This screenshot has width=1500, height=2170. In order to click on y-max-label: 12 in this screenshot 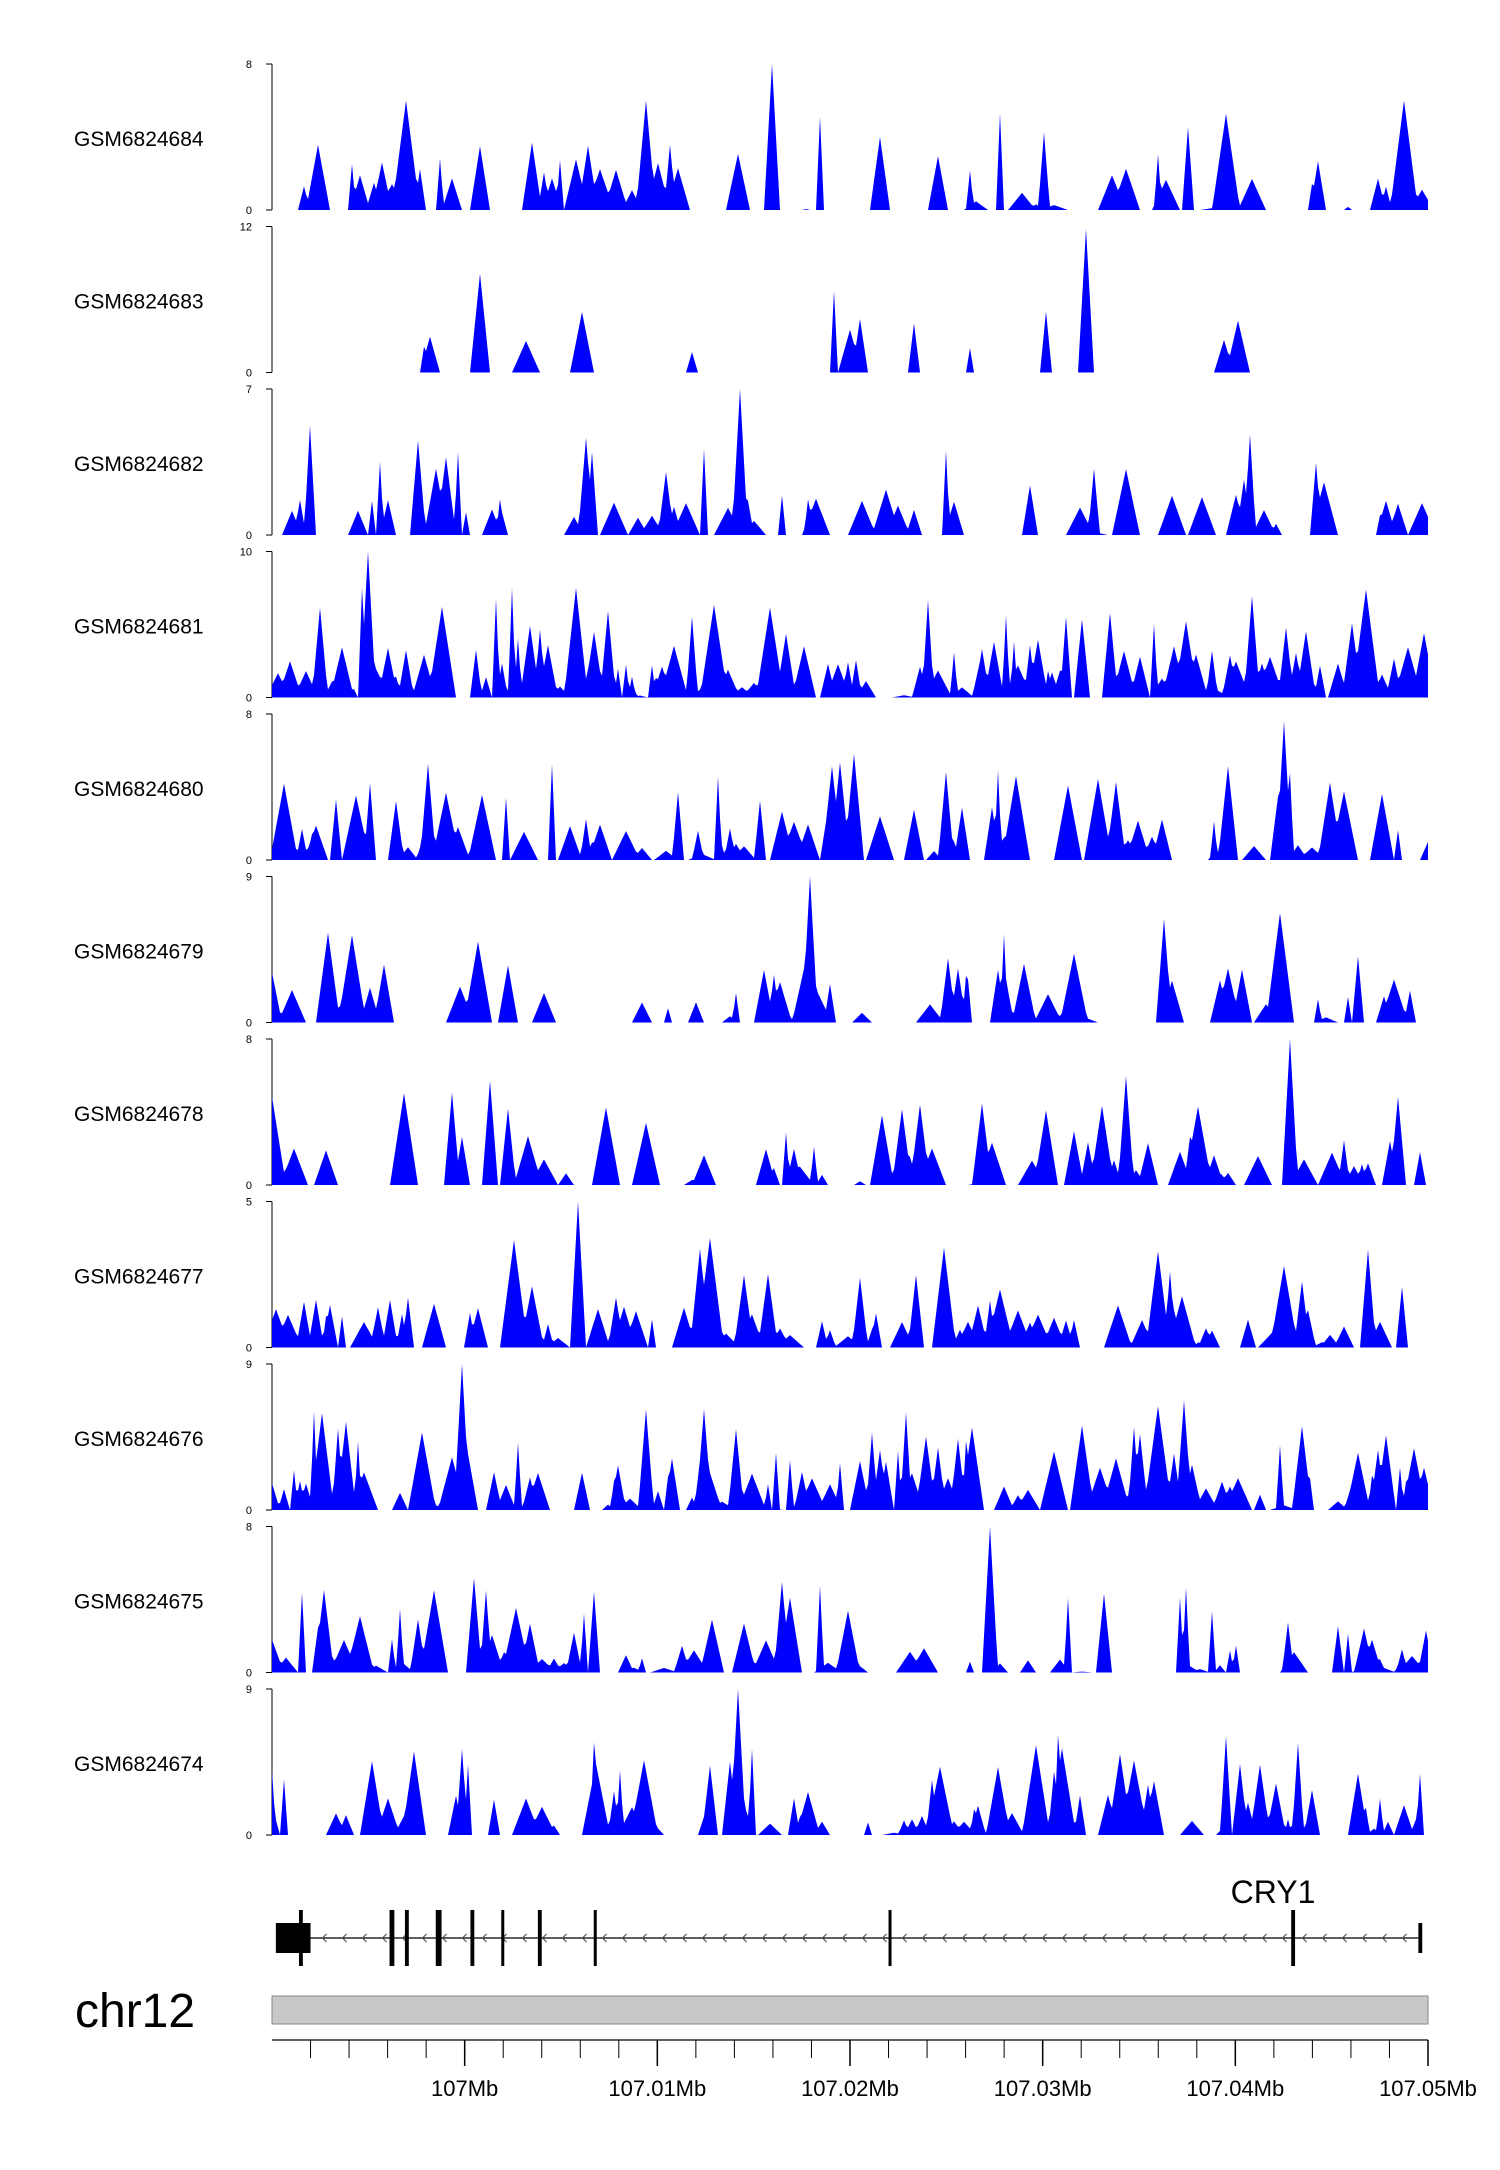, I will do `click(246, 228)`.